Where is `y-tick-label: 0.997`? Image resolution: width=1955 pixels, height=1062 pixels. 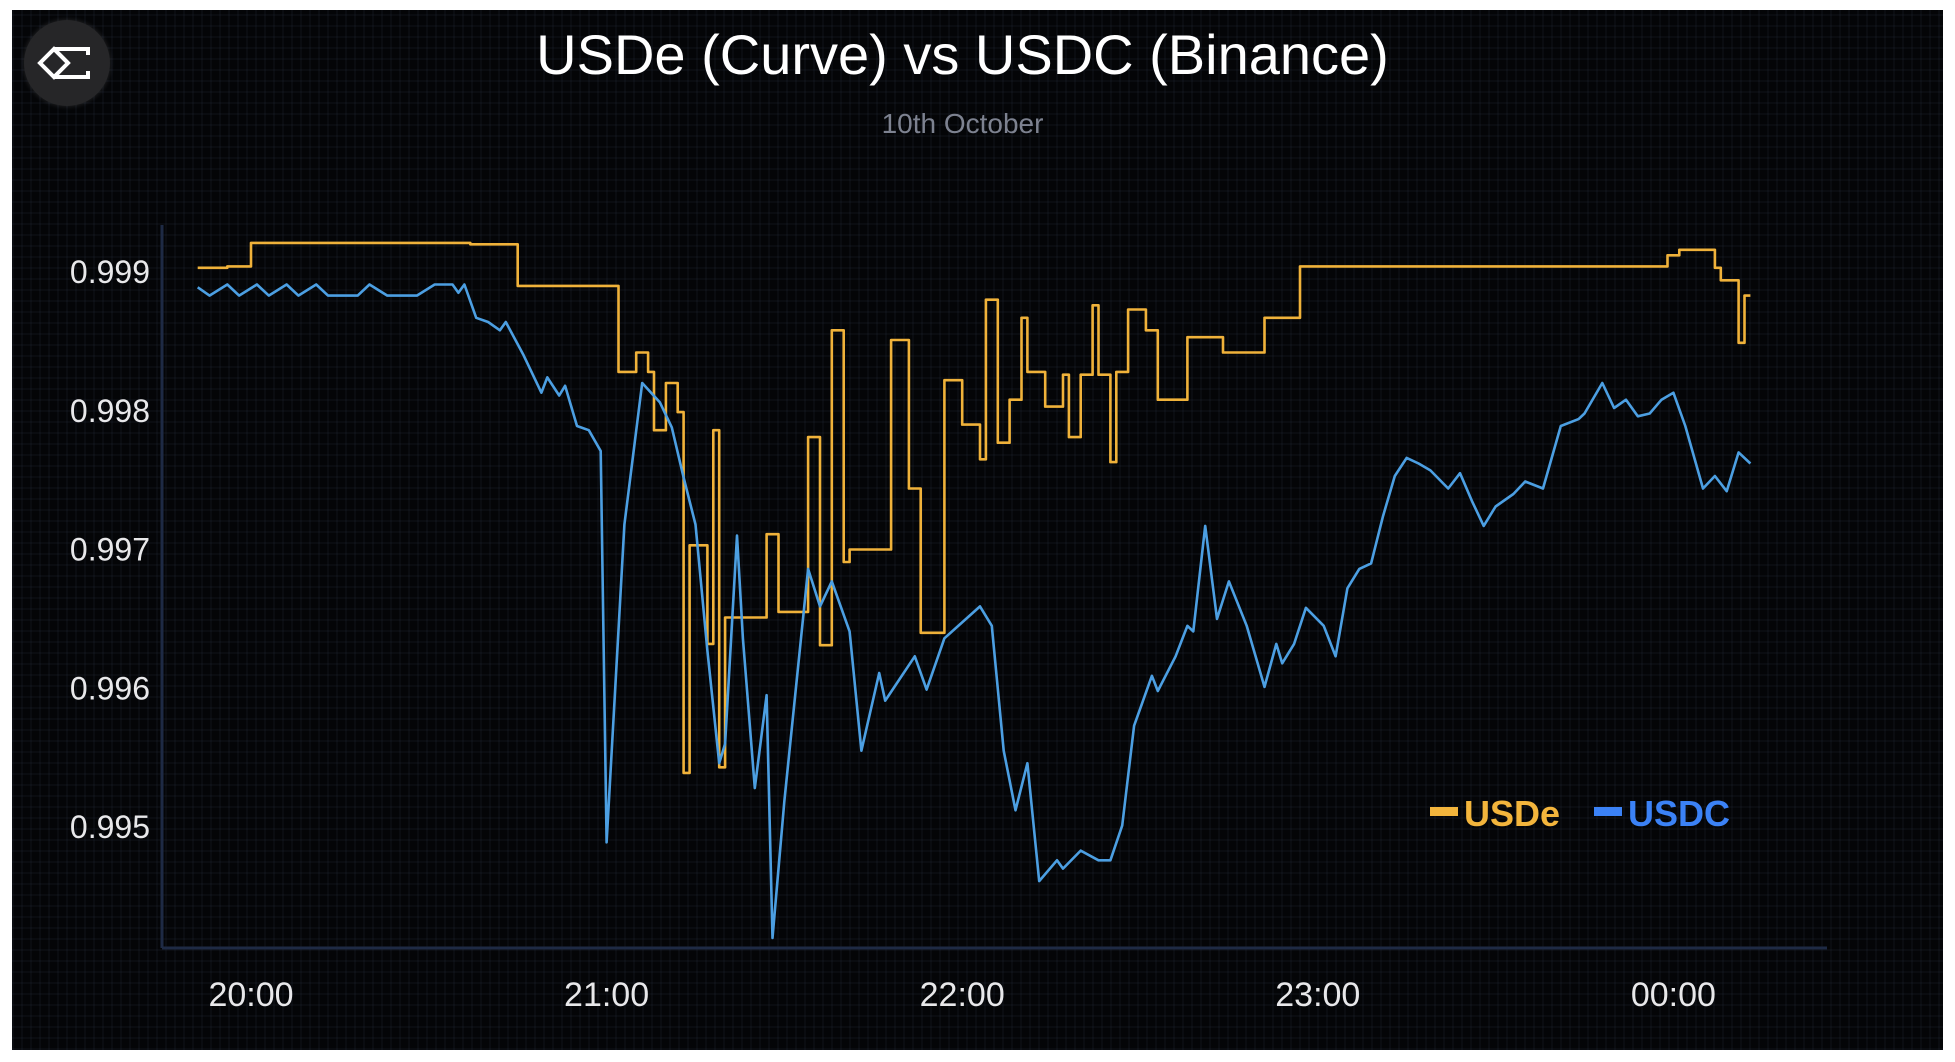 y-tick-label: 0.997 is located at coordinates (110, 550).